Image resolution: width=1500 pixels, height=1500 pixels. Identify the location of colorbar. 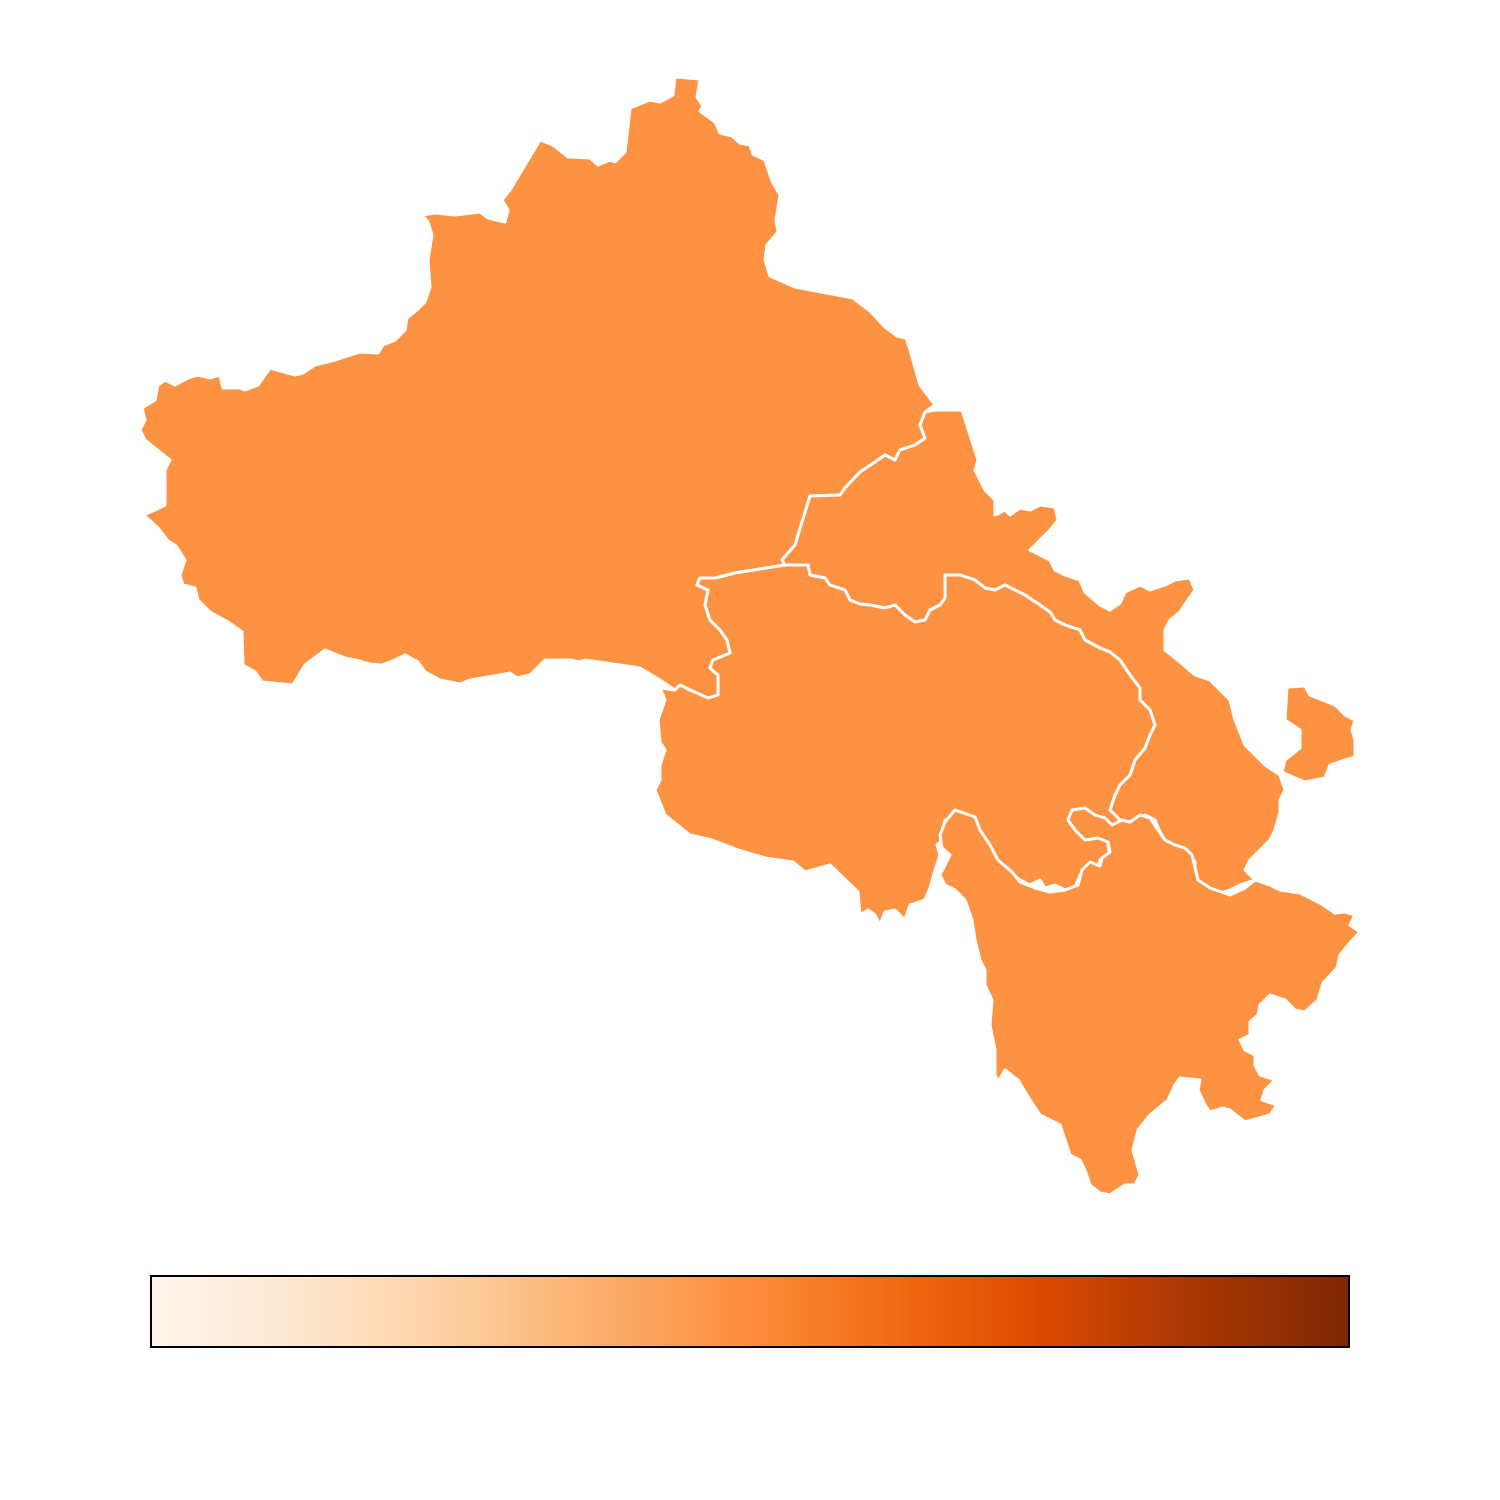
(750, 1311).